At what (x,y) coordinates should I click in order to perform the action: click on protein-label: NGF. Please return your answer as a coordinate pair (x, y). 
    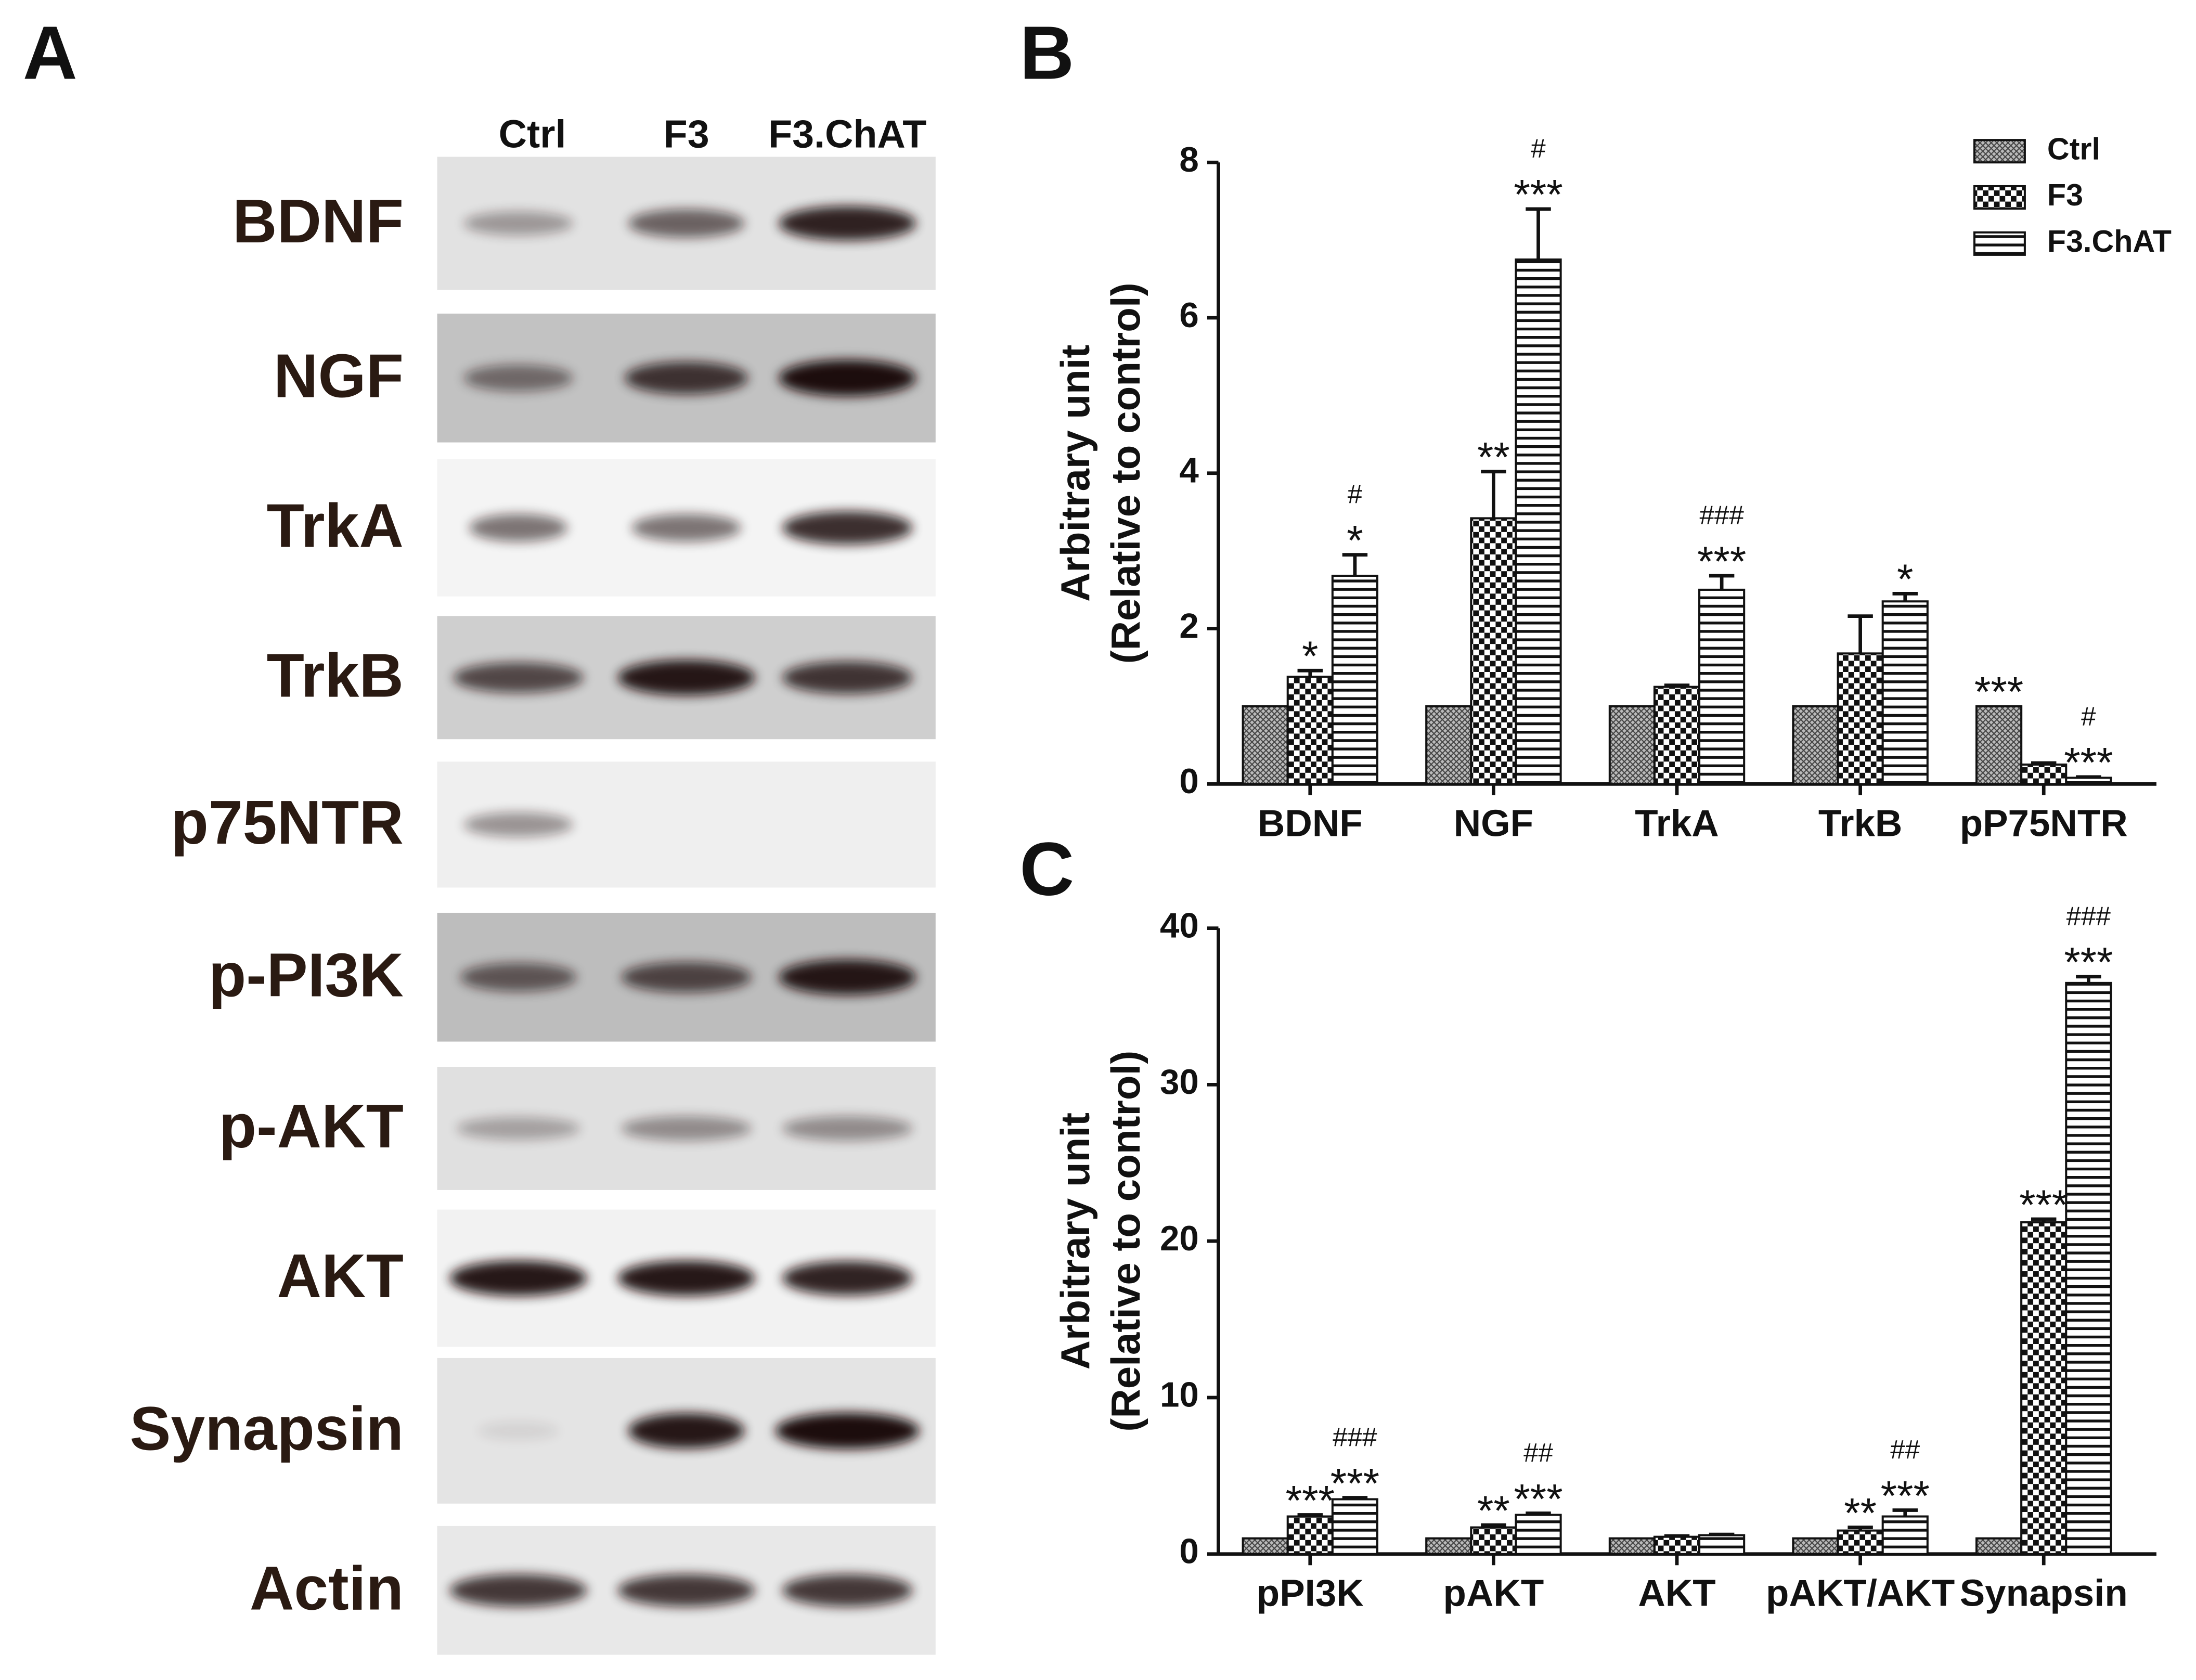
    Looking at the image, I should click on (339, 376).